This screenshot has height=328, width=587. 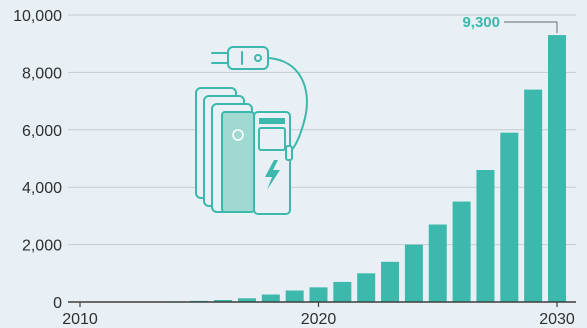 What do you see at coordinates (531, 27) in the screenshot?
I see `callout-leader-line` at bounding box center [531, 27].